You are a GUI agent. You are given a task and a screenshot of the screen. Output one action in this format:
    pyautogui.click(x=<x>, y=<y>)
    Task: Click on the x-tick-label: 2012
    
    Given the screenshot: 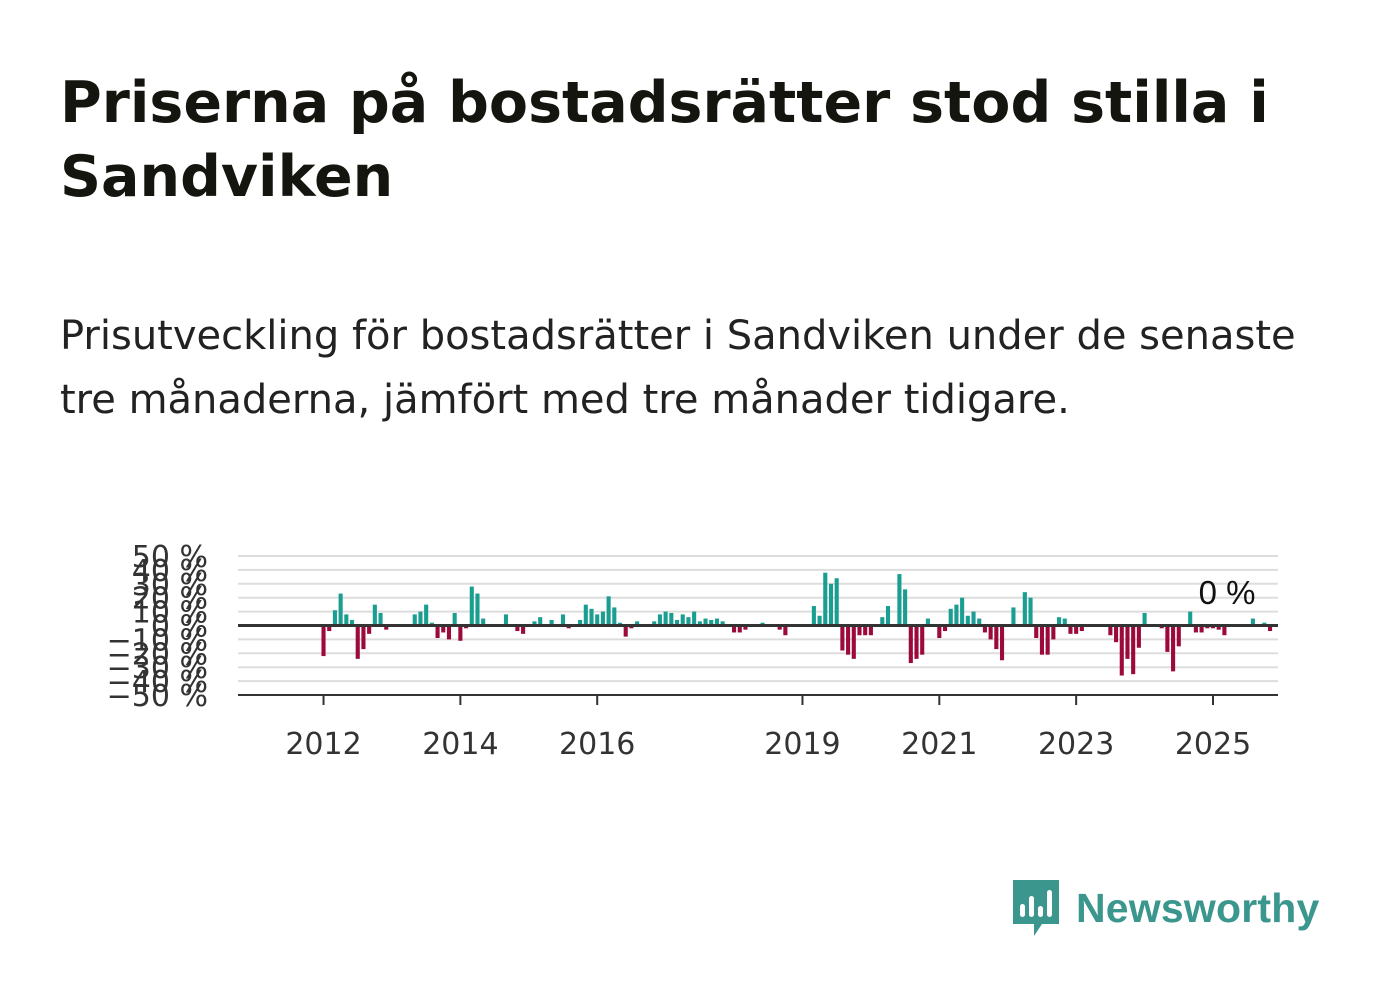 What is the action you would take?
    pyautogui.click(x=323, y=744)
    